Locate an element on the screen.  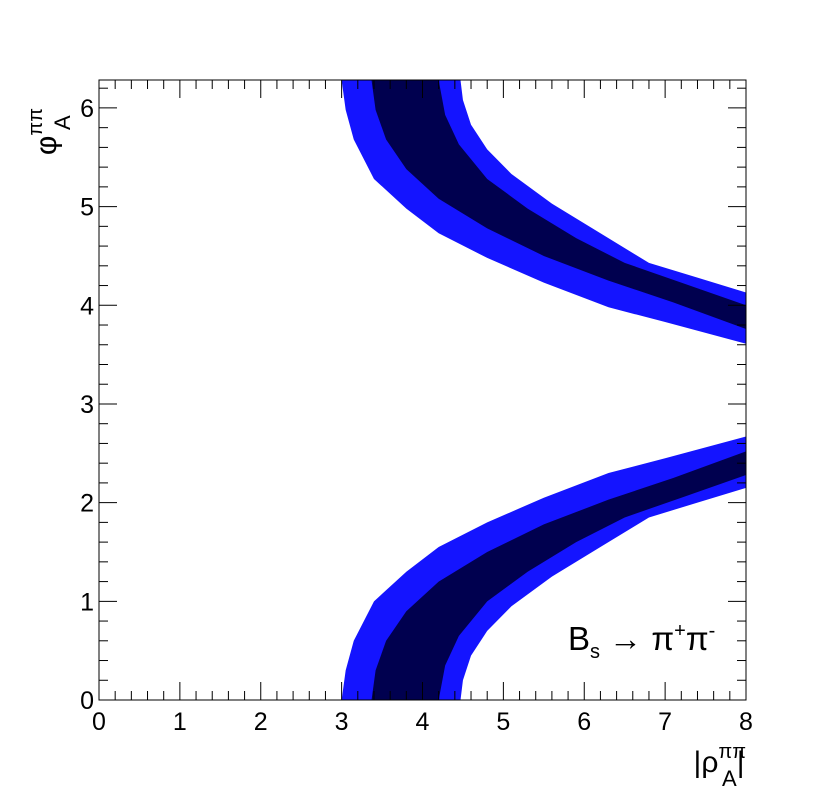
x-tick-label: 7 is located at coordinates (665, 722).